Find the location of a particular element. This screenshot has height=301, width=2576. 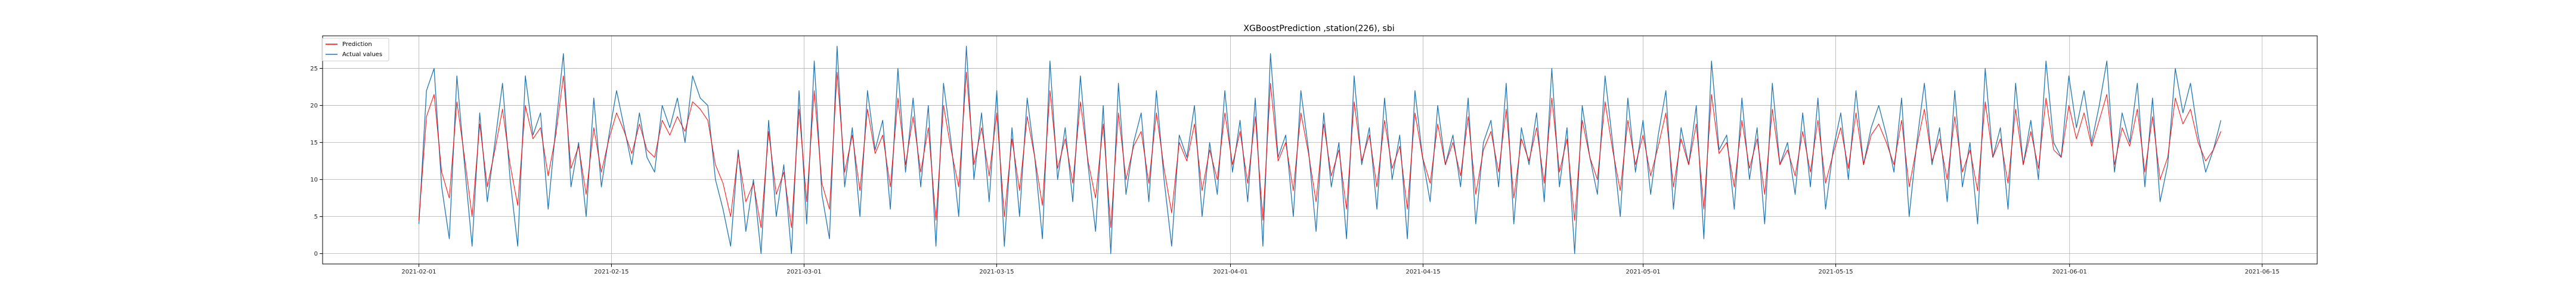

x-tick-label: 2021-05-01 is located at coordinates (1643, 272).